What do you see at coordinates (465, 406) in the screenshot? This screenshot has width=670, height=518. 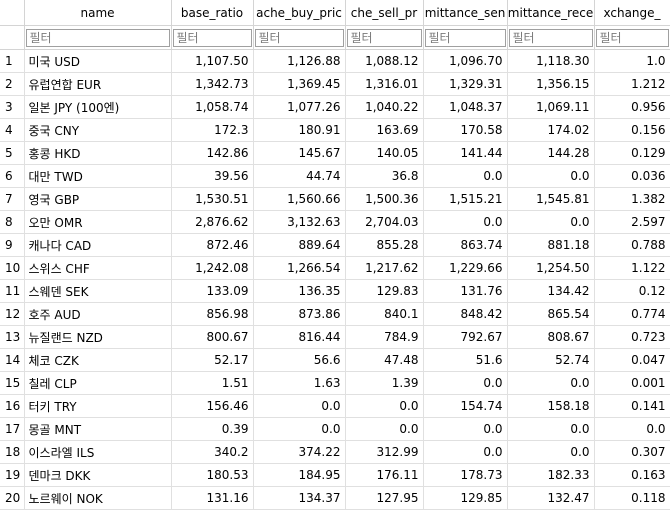 I see `cell-remittance-send: 154.74` at bounding box center [465, 406].